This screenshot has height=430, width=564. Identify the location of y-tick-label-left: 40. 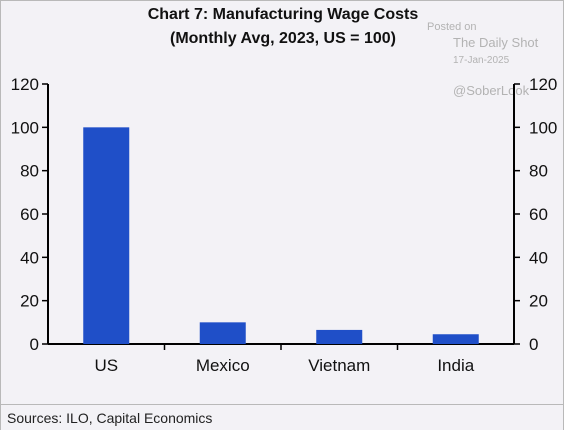
(29, 257).